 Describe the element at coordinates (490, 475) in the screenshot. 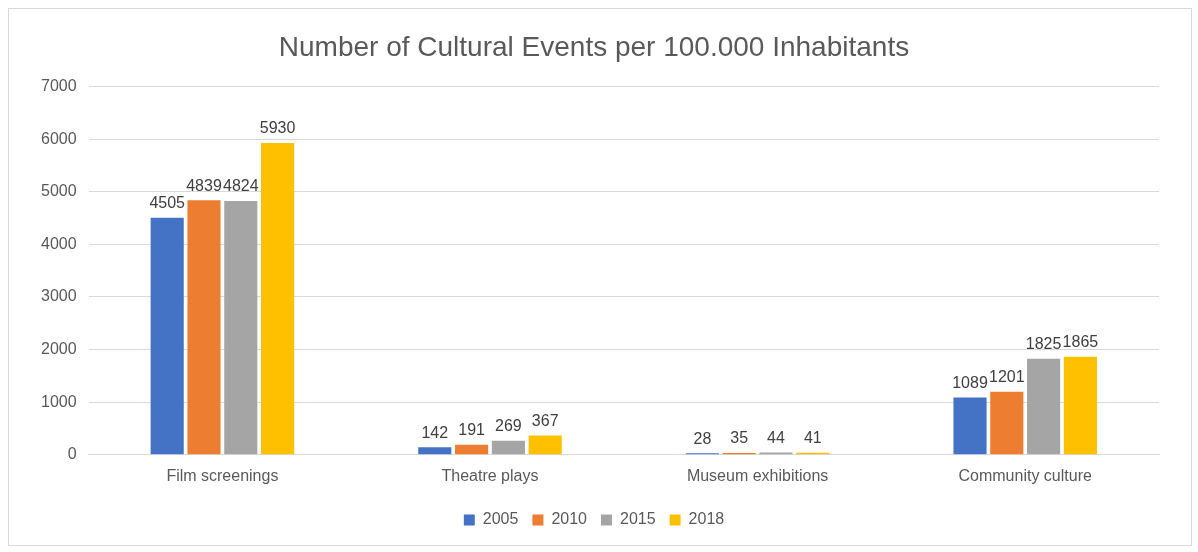

I see `x-tick-label: Theatre plays` at that location.